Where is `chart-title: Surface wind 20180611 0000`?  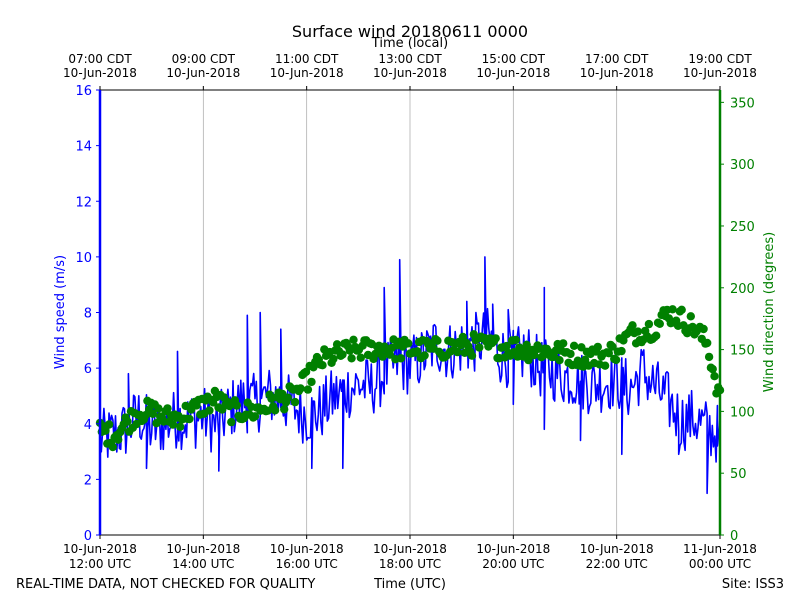 chart-title: Surface wind 20180611 0000 is located at coordinates (410, 31).